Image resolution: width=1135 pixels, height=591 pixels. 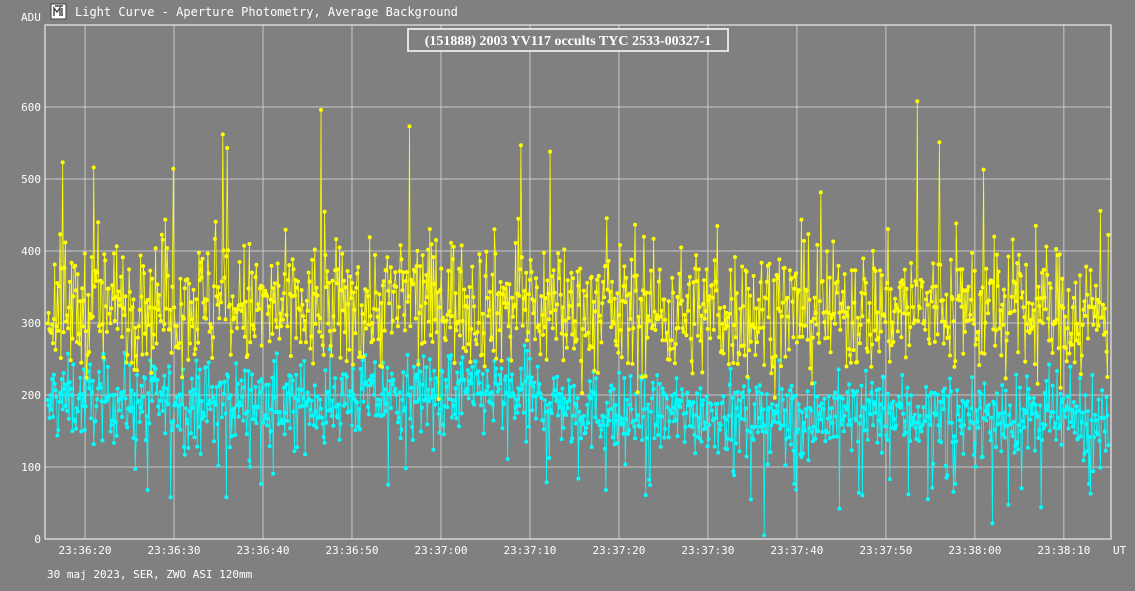 I want to click on chart-title-border, so click(x=568, y=40).